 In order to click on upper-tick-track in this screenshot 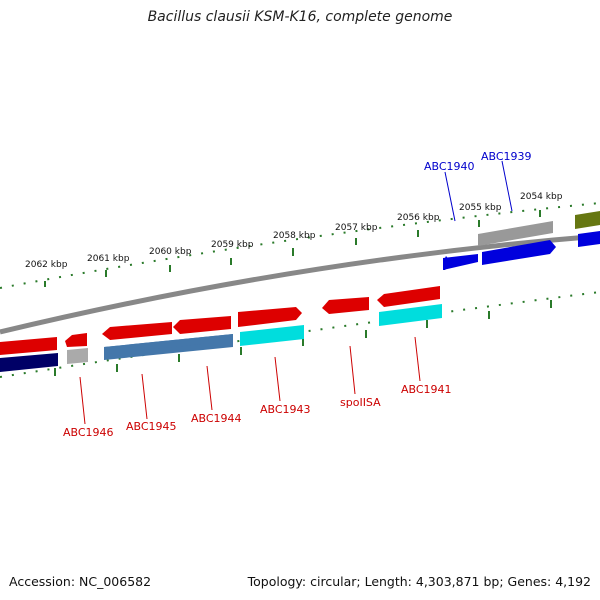, I will do `click(300, 245)`.